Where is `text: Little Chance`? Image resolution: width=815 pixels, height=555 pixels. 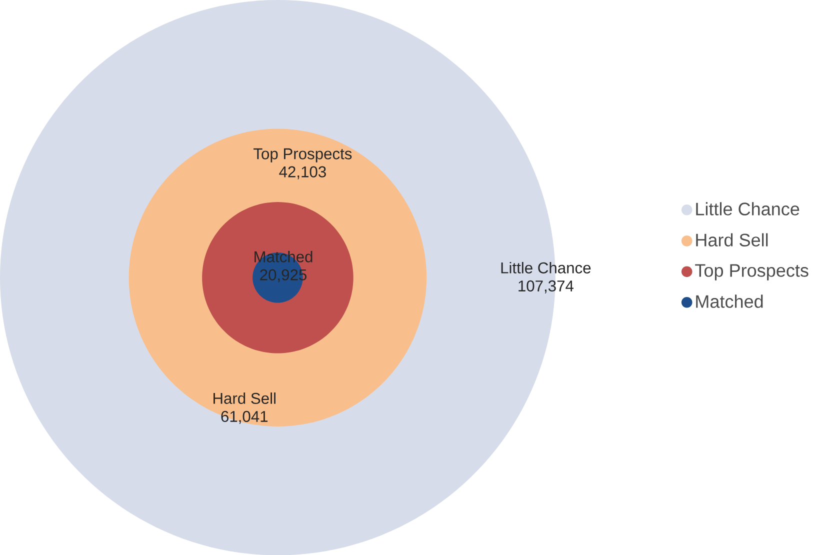 text: Little Chance is located at coordinates (546, 268).